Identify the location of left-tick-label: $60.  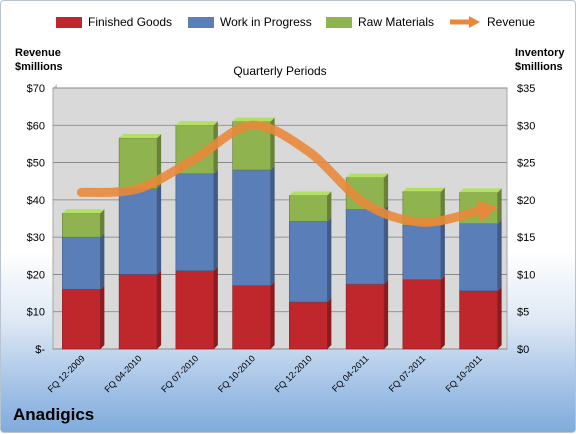
(36, 126).